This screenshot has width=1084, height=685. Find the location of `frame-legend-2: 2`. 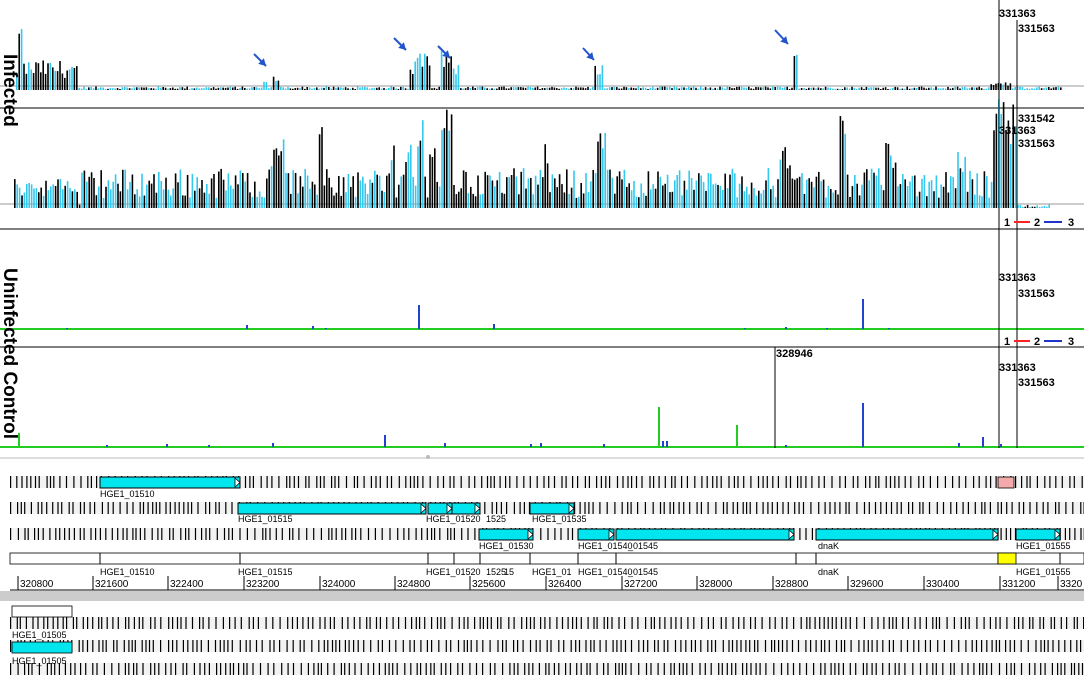

frame-legend-2: 2 is located at coordinates (1037, 342).